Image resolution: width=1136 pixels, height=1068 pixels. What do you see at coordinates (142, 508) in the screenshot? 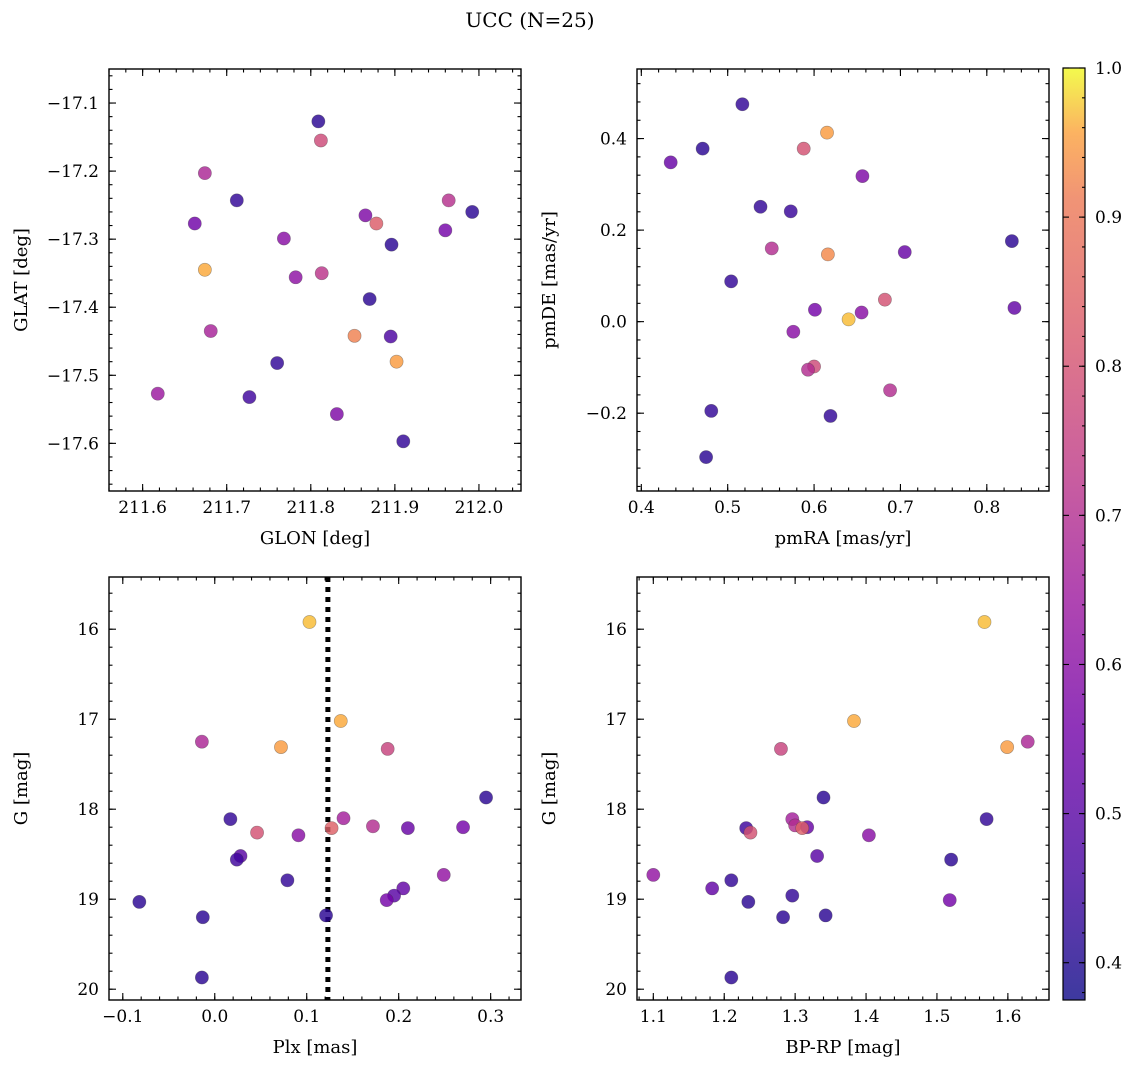
I see `x-tick-label-position-0: 211.6` at bounding box center [142, 508].